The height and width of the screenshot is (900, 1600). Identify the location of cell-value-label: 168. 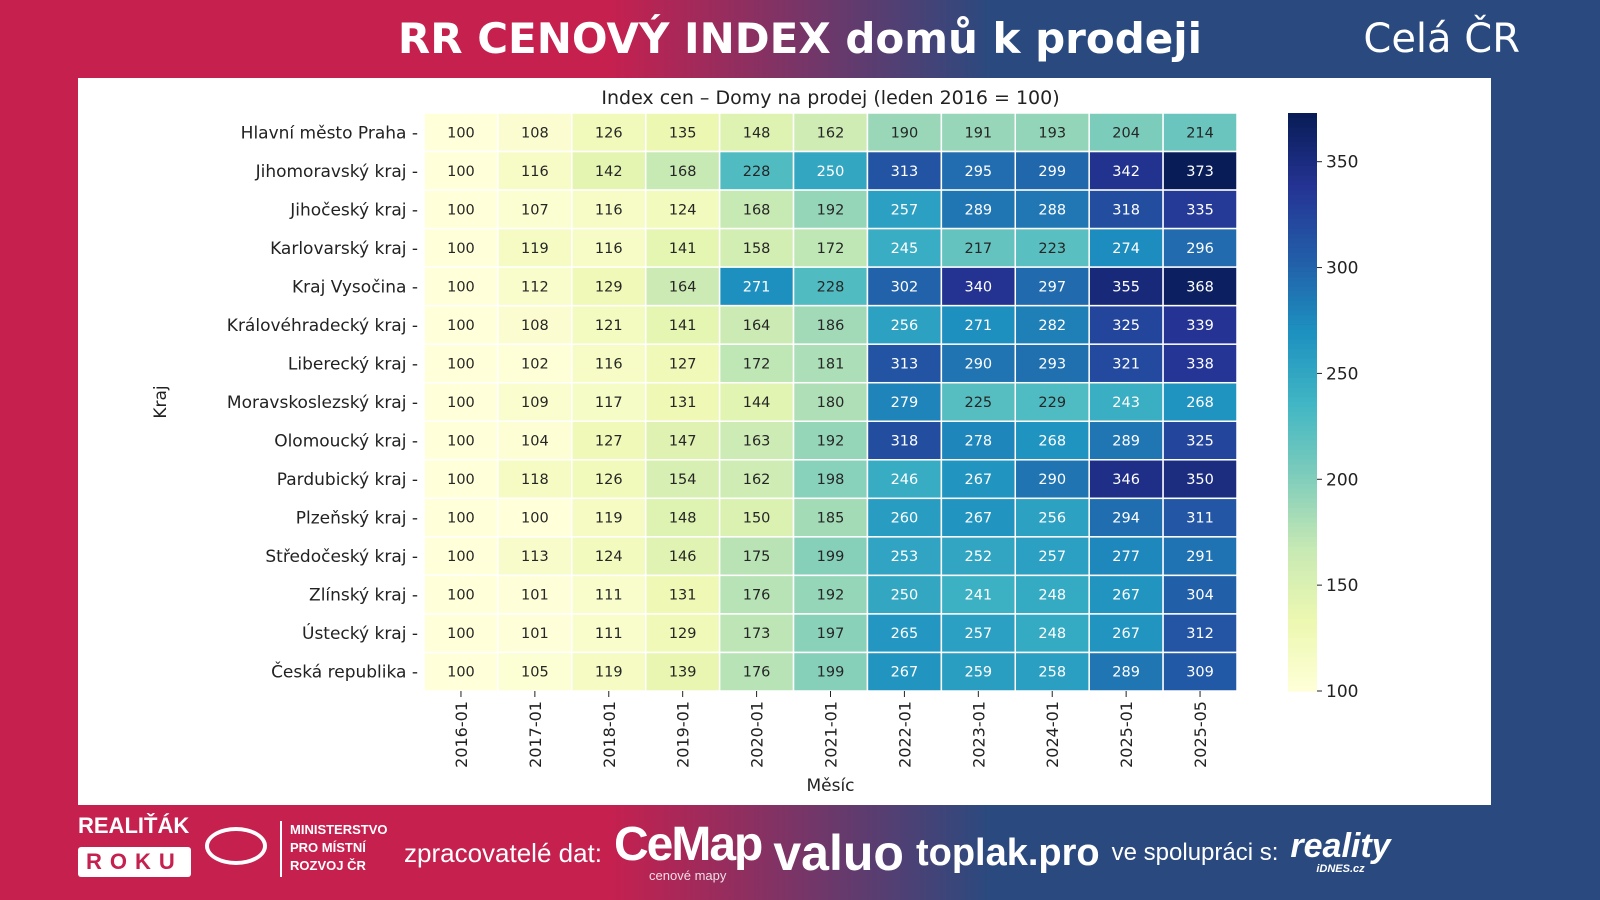
(683, 172).